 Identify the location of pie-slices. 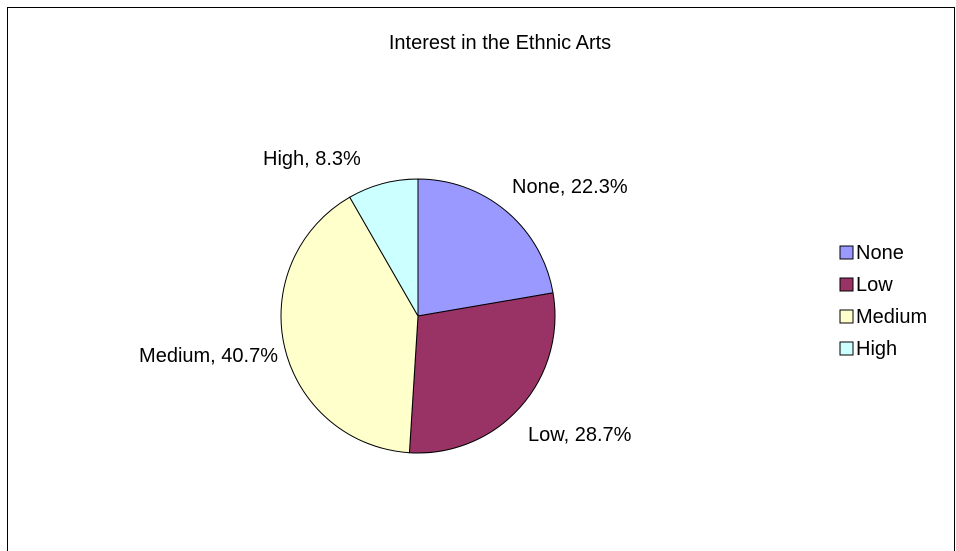
(418, 316).